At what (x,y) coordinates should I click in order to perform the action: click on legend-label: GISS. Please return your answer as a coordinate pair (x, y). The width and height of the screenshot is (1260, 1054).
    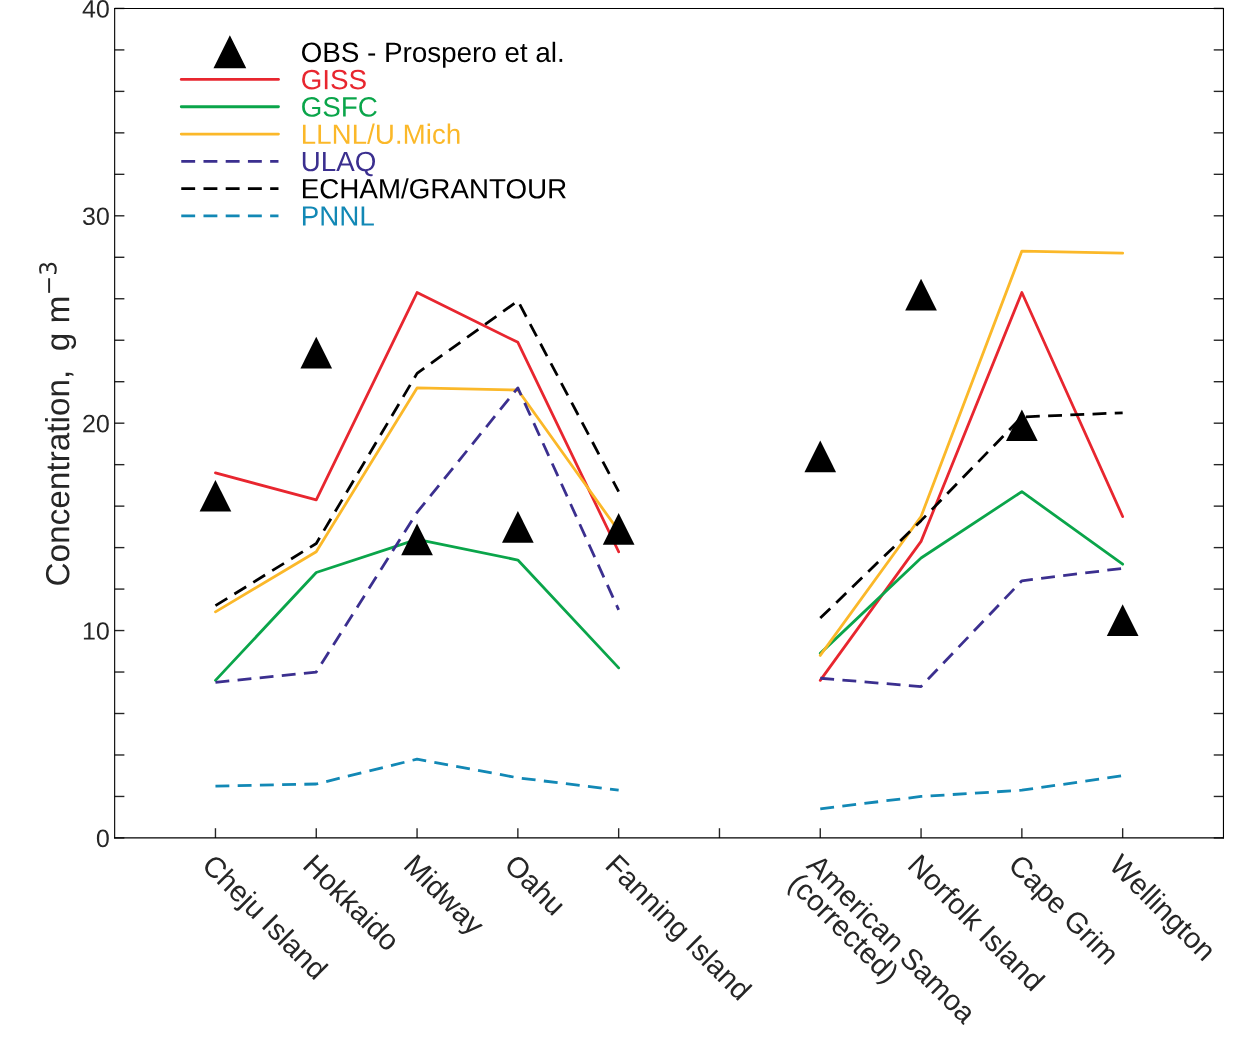
    Looking at the image, I should click on (334, 79).